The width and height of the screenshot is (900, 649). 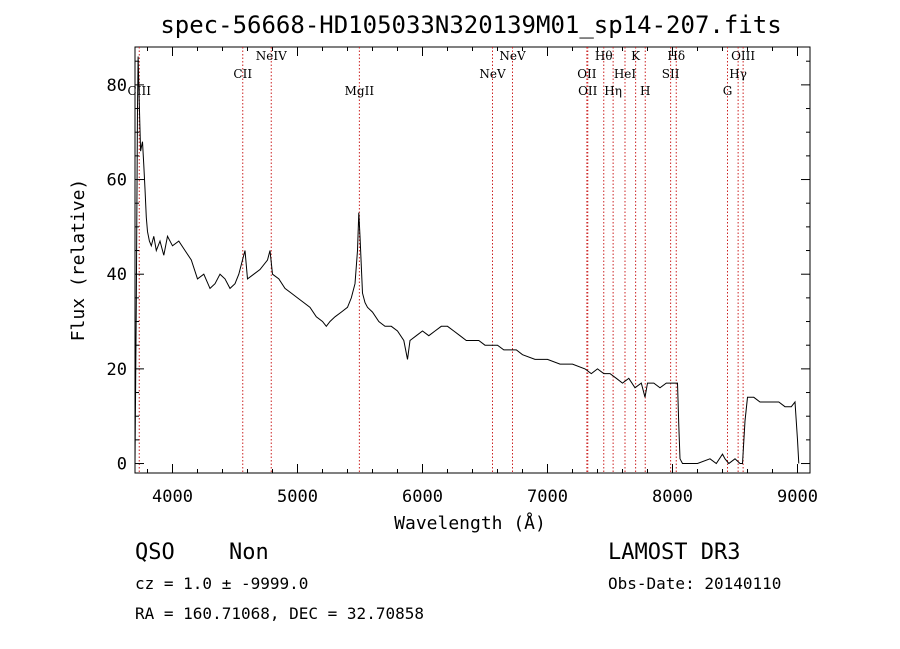 I want to click on survey-name: LAMOST DR3, so click(x=674, y=552).